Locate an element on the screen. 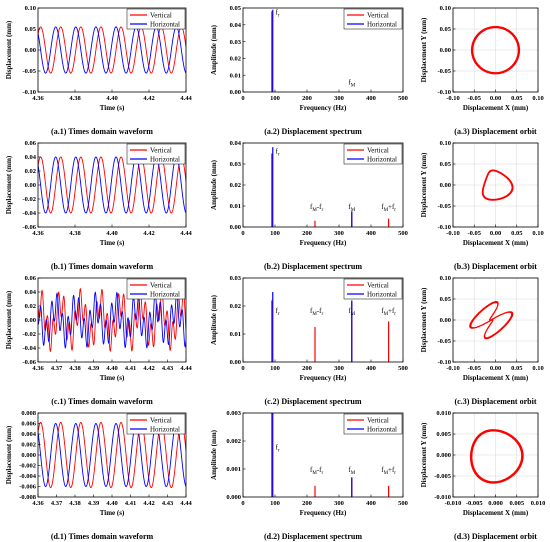  y-tick-label: 0.006 is located at coordinates (28, 424).